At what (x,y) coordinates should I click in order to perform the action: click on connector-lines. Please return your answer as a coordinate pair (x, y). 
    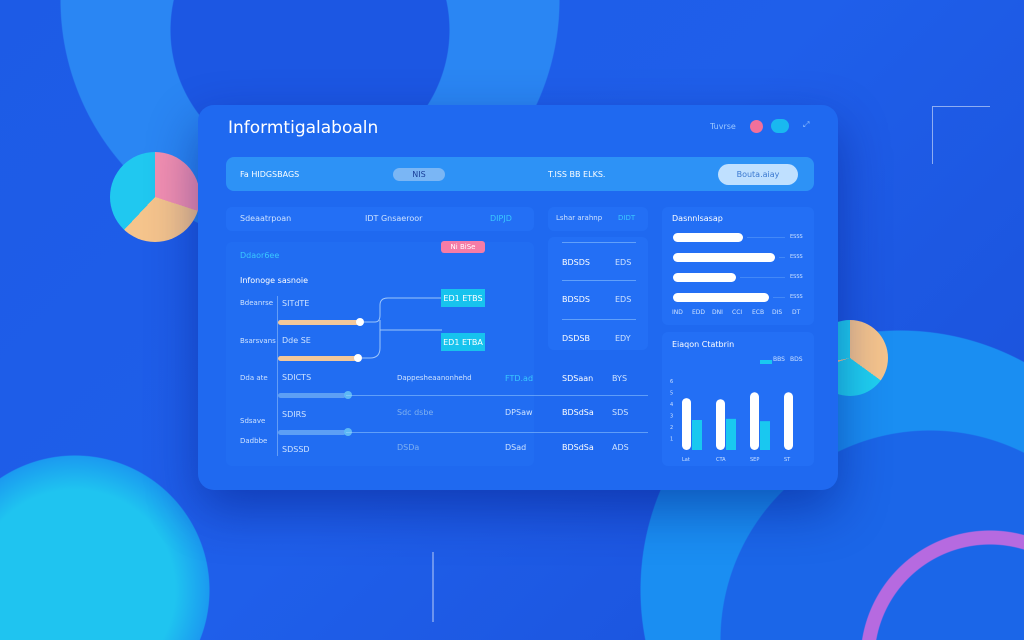
    Looking at the image, I should click on (402, 328).